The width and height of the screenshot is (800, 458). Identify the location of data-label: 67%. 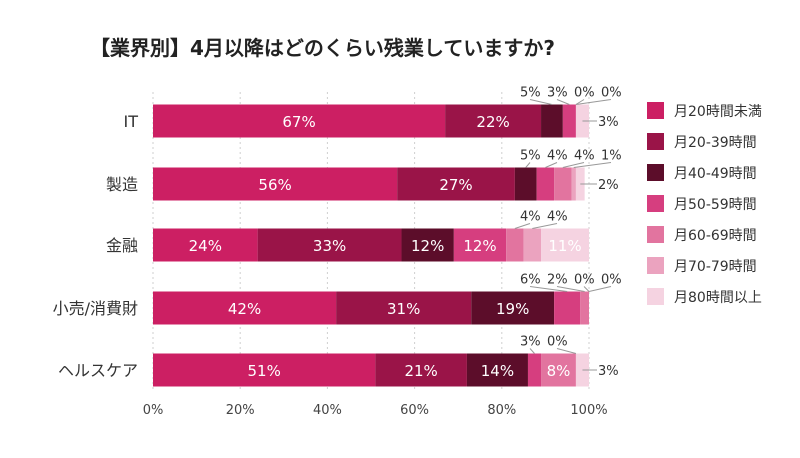
(298, 122).